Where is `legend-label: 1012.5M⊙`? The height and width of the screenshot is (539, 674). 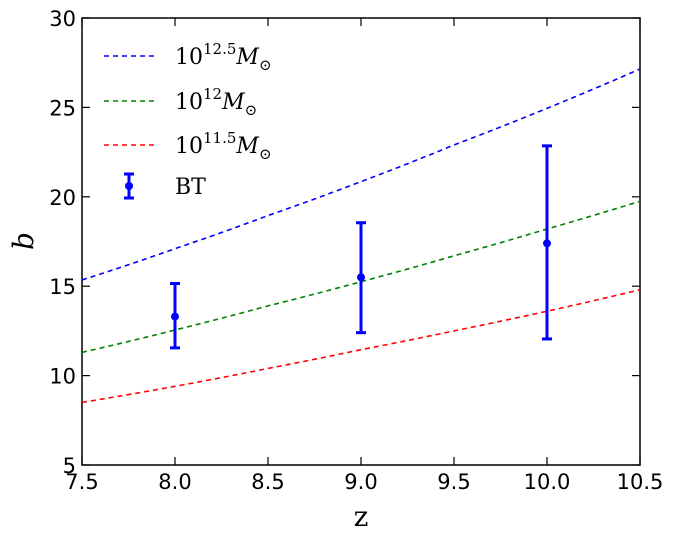 legend-label: 1012.5M⊙ is located at coordinates (223, 57).